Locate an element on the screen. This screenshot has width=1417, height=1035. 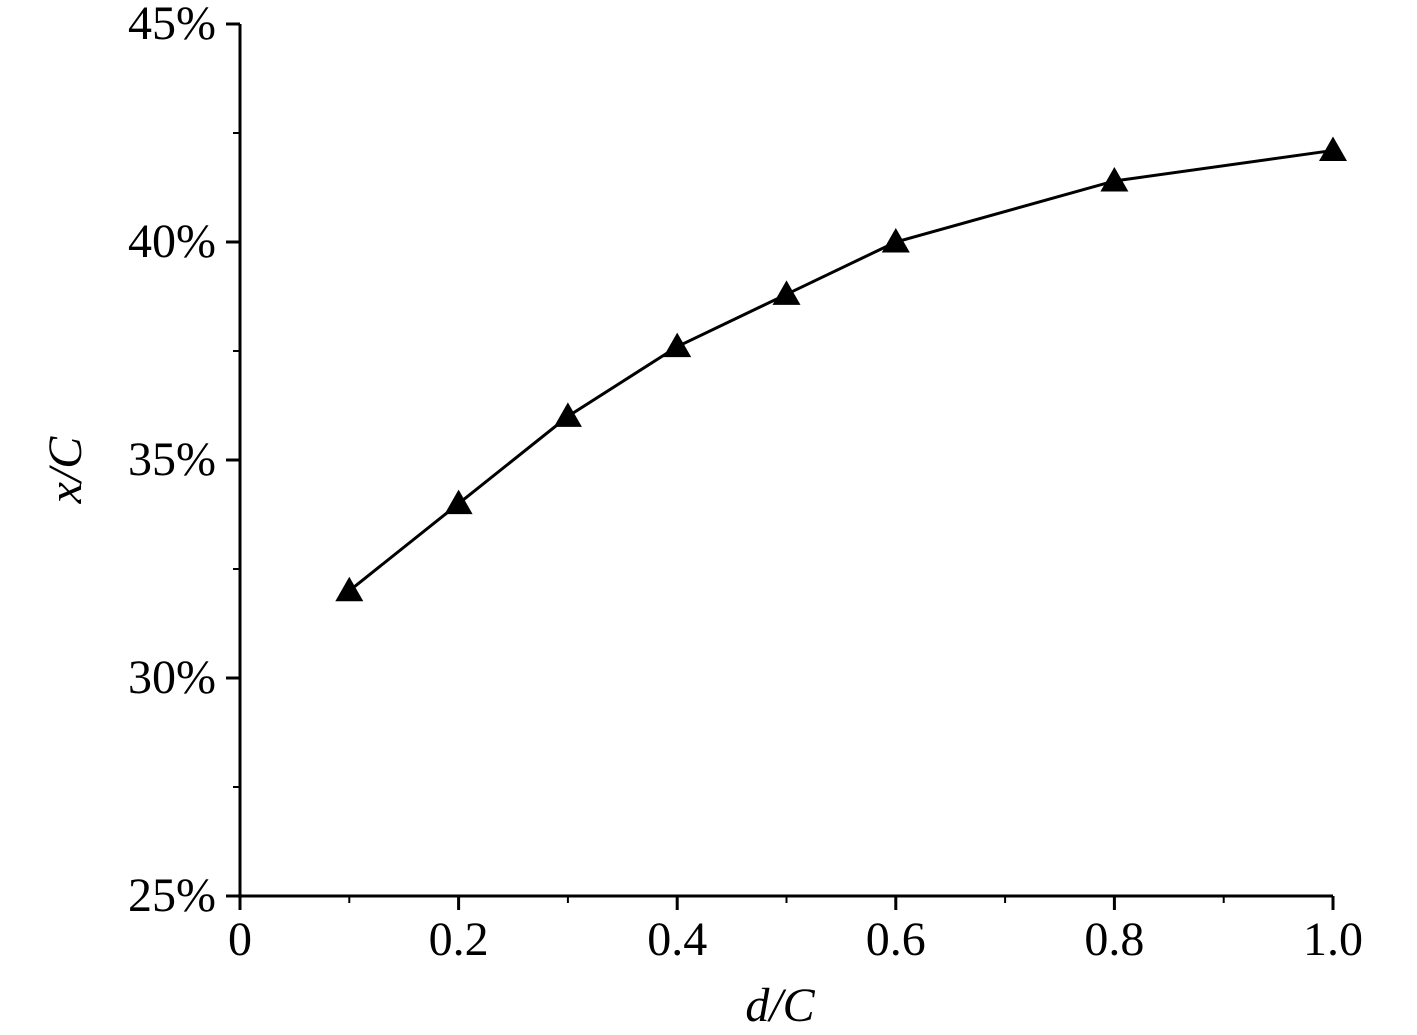
x-tick-label: 0.6 is located at coordinates (896, 939).